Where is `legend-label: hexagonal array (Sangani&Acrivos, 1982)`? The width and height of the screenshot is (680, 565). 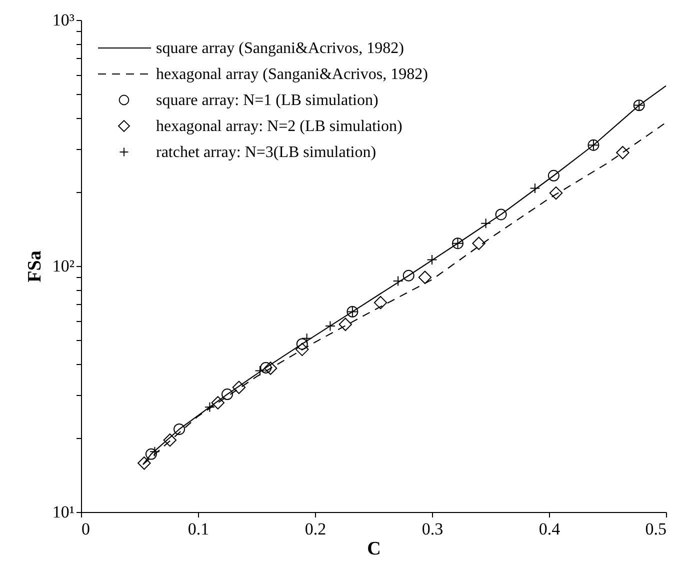
legend-label: hexagonal array (Sangani&Acrivos, 1982) is located at coordinates (292, 74).